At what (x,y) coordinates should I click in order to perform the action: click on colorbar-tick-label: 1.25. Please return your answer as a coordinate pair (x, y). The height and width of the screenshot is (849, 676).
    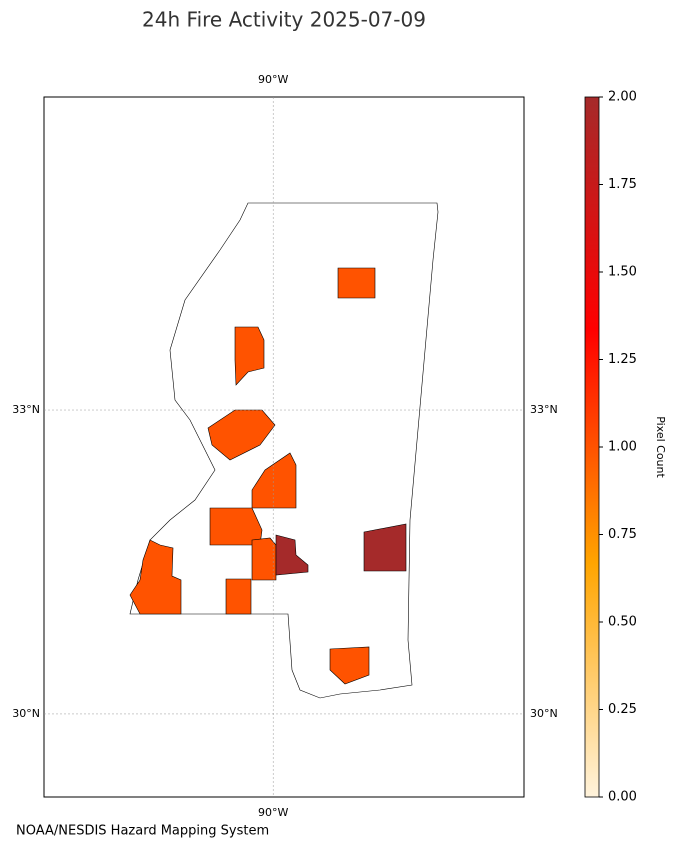
    Looking at the image, I should click on (622, 359).